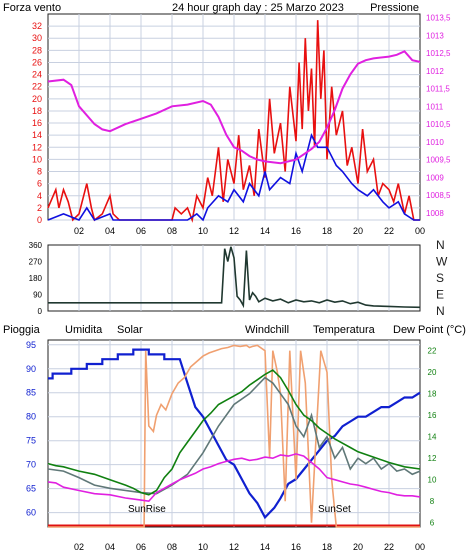 This screenshot has height=555, width=466. What do you see at coordinates (37, 26) in the screenshot?
I see `wind-y-tick-label: 32` at bounding box center [37, 26].